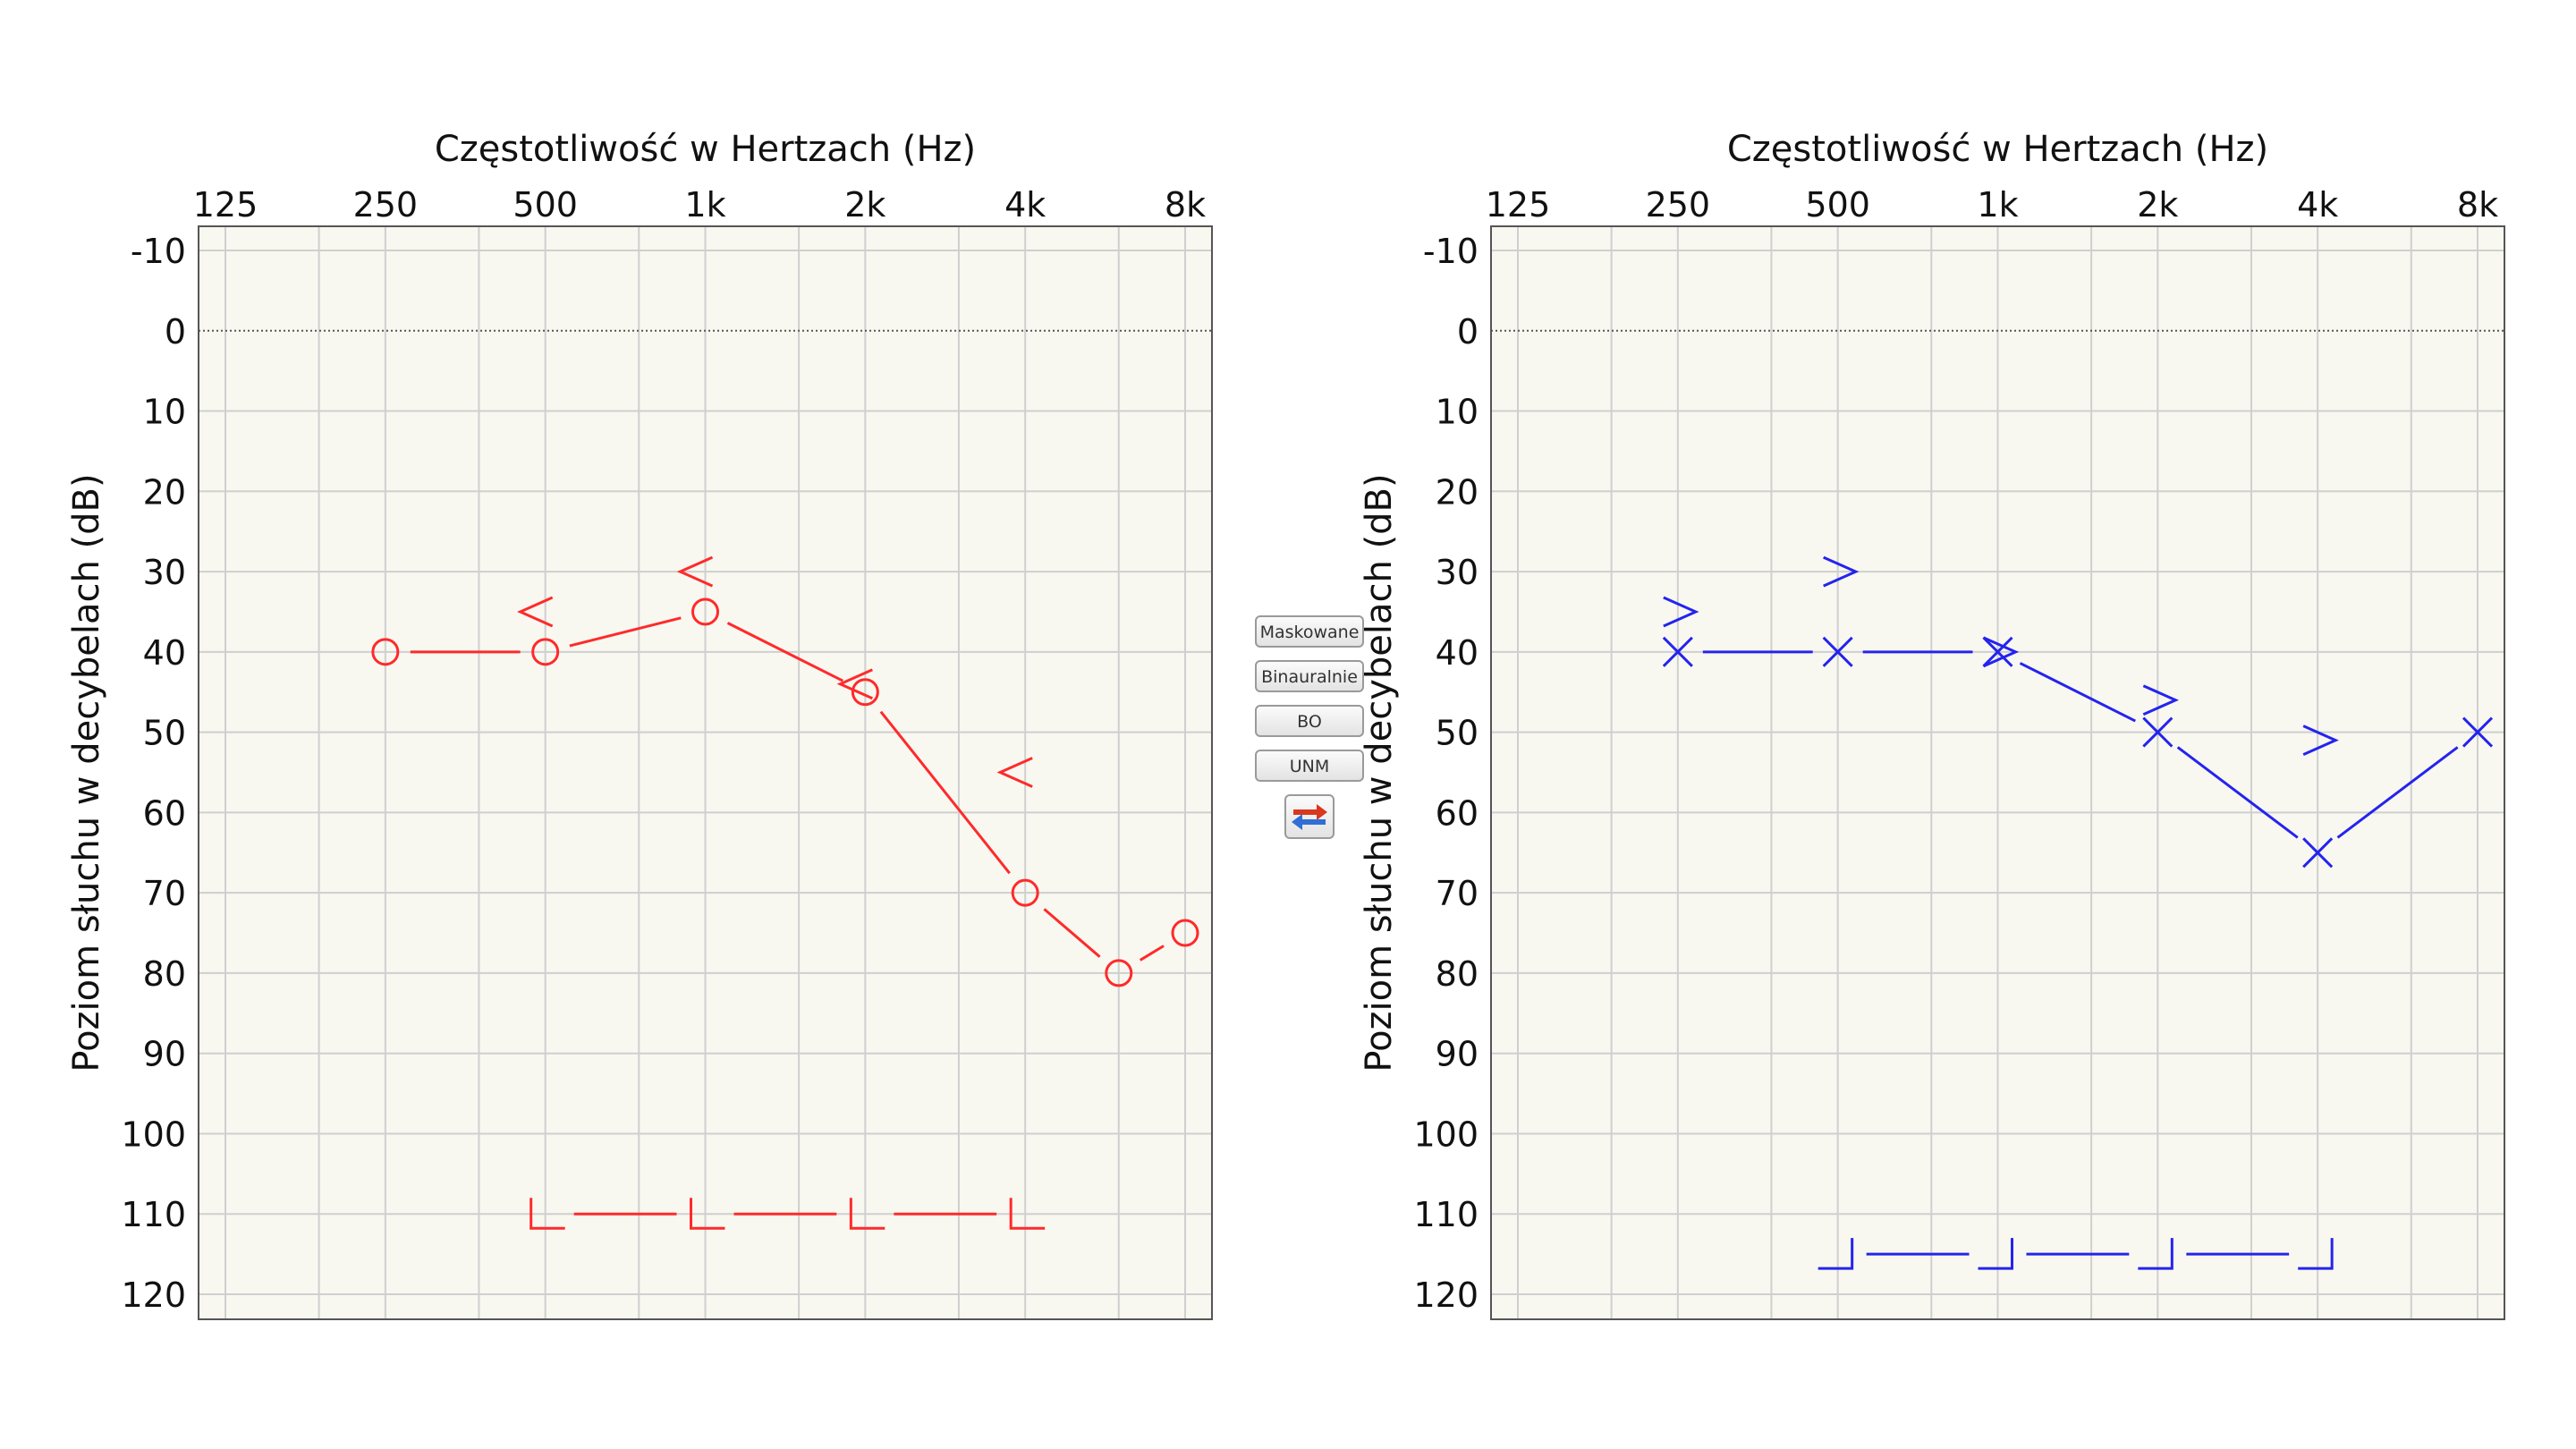 The height and width of the screenshot is (1449, 2576). Describe the element at coordinates (1309, 721) in the screenshot. I see `bo-button: BO` at that location.